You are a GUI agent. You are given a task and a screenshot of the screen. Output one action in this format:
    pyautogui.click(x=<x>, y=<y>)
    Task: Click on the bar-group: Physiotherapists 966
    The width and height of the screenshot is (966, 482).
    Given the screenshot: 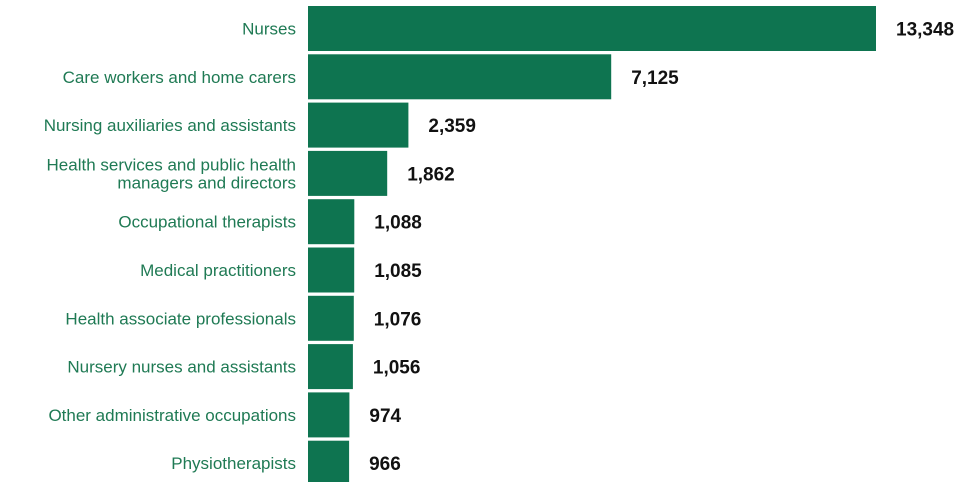 What is the action you would take?
    pyautogui.click(x=286, y=461)
    